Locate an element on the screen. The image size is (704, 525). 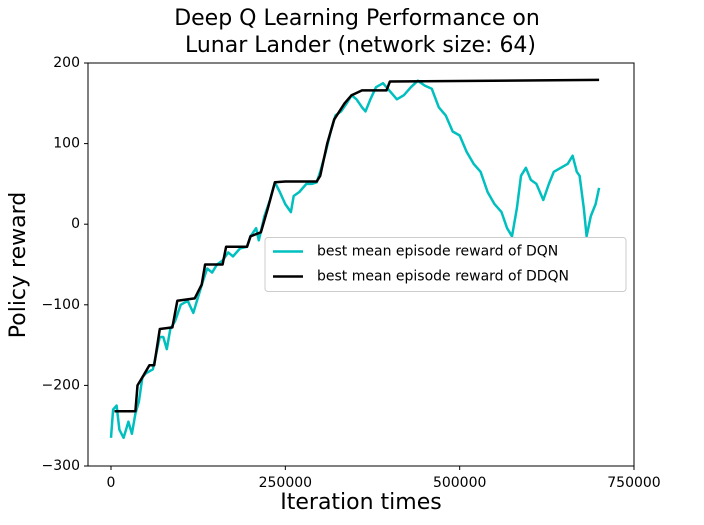
y-tick-label: −100 is located at coordinates (61, 305).